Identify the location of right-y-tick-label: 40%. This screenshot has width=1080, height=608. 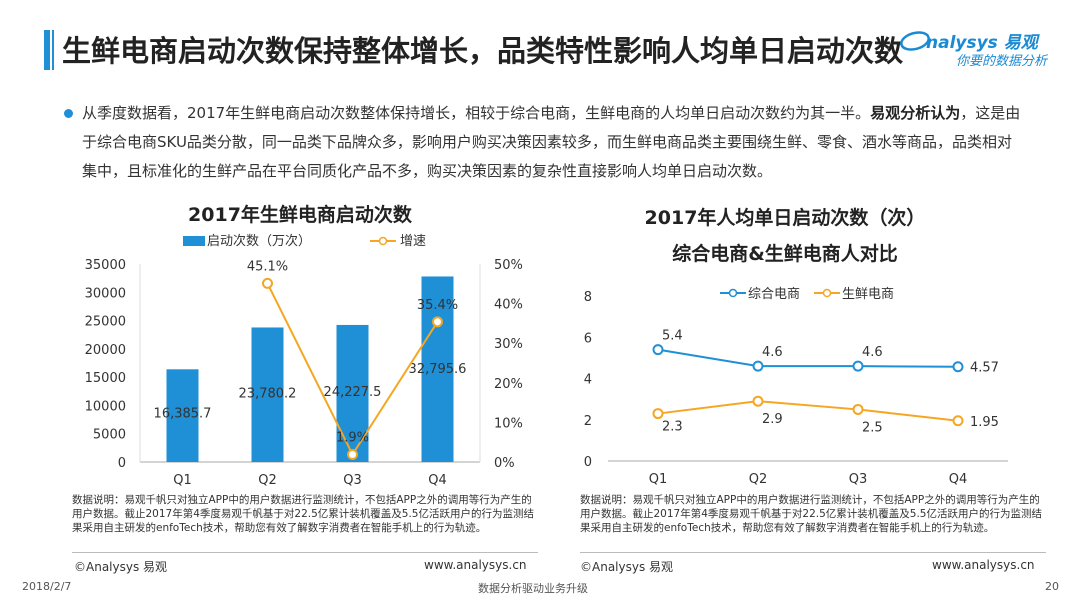
(508, 305).